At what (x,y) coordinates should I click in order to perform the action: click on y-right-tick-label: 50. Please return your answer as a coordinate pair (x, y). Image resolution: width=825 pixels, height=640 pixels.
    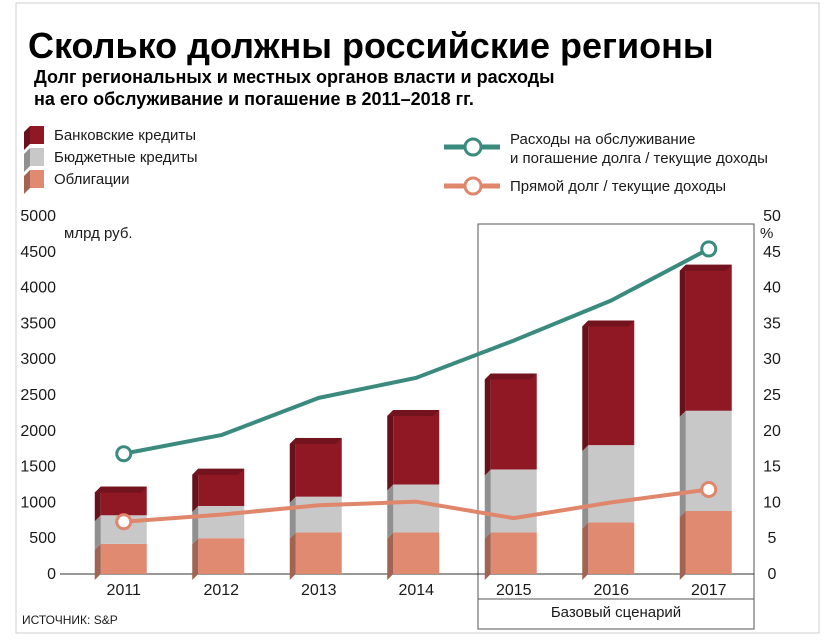
    Looking at the image, I should click on (772, 216).